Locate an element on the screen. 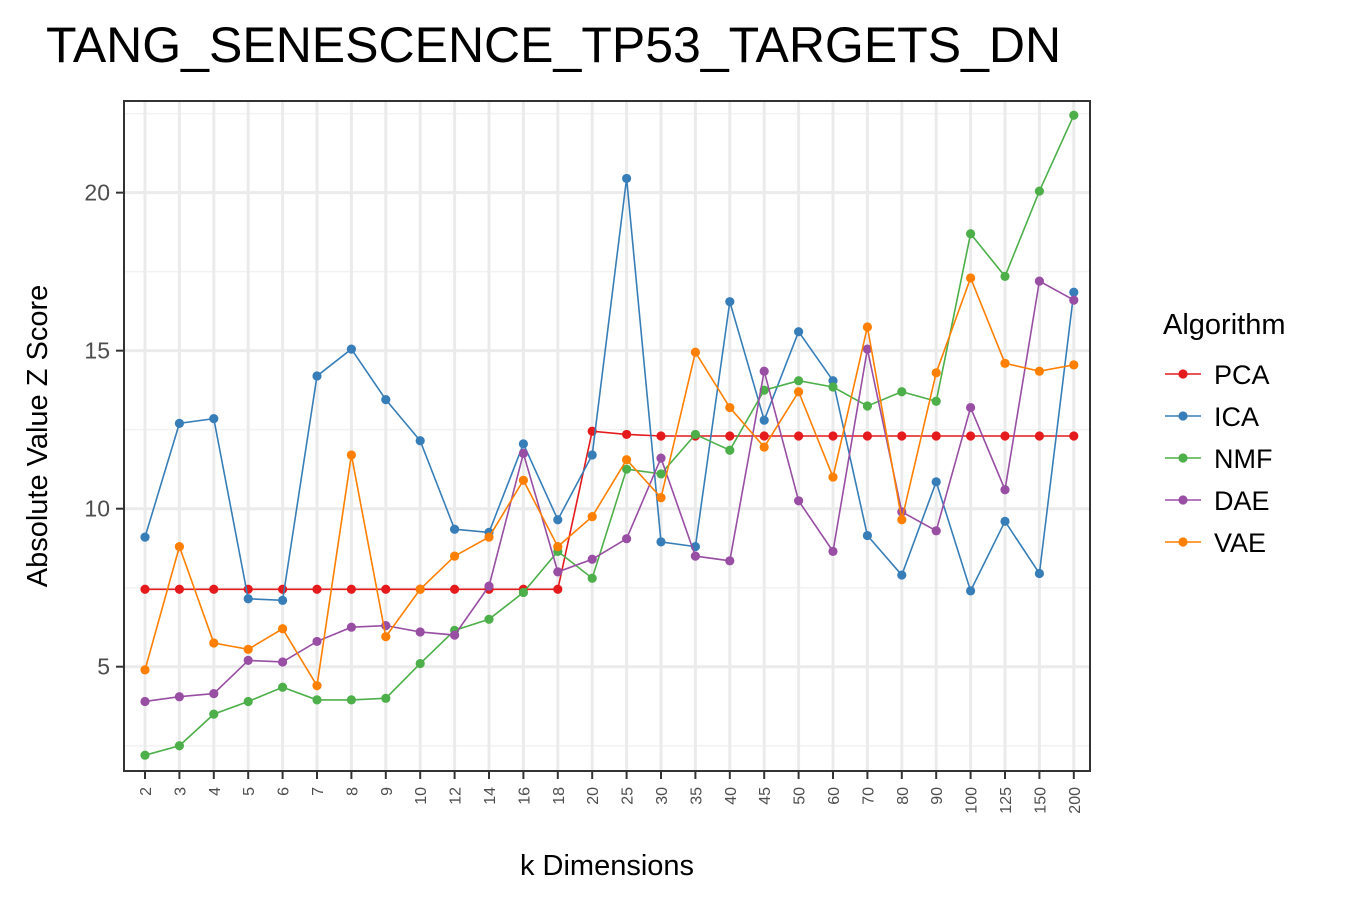 The width and height of the screenshot is (1350, 905). x-tick-label: 70 is located at coordinates (868, 796).